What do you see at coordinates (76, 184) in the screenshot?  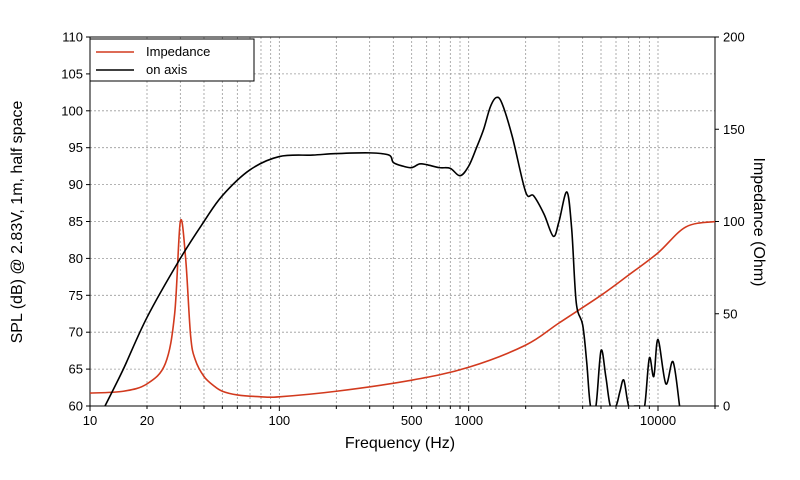 I see `y-tick-label: 90` at bounding box center [76, 184].